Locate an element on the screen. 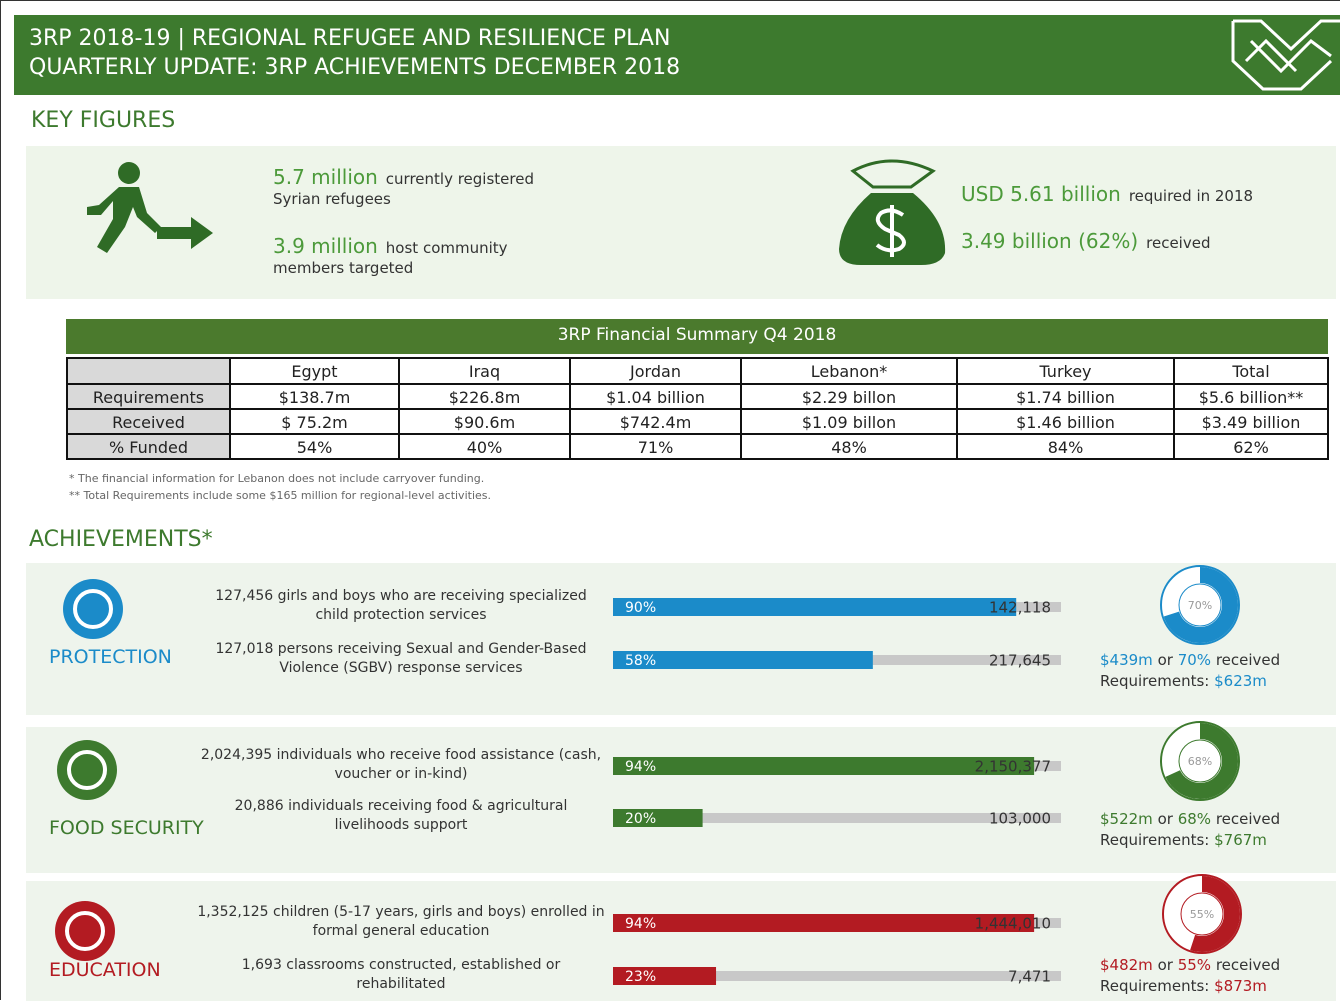  funding-line: $482m or 55% received is located at coordinates (1190, 965).